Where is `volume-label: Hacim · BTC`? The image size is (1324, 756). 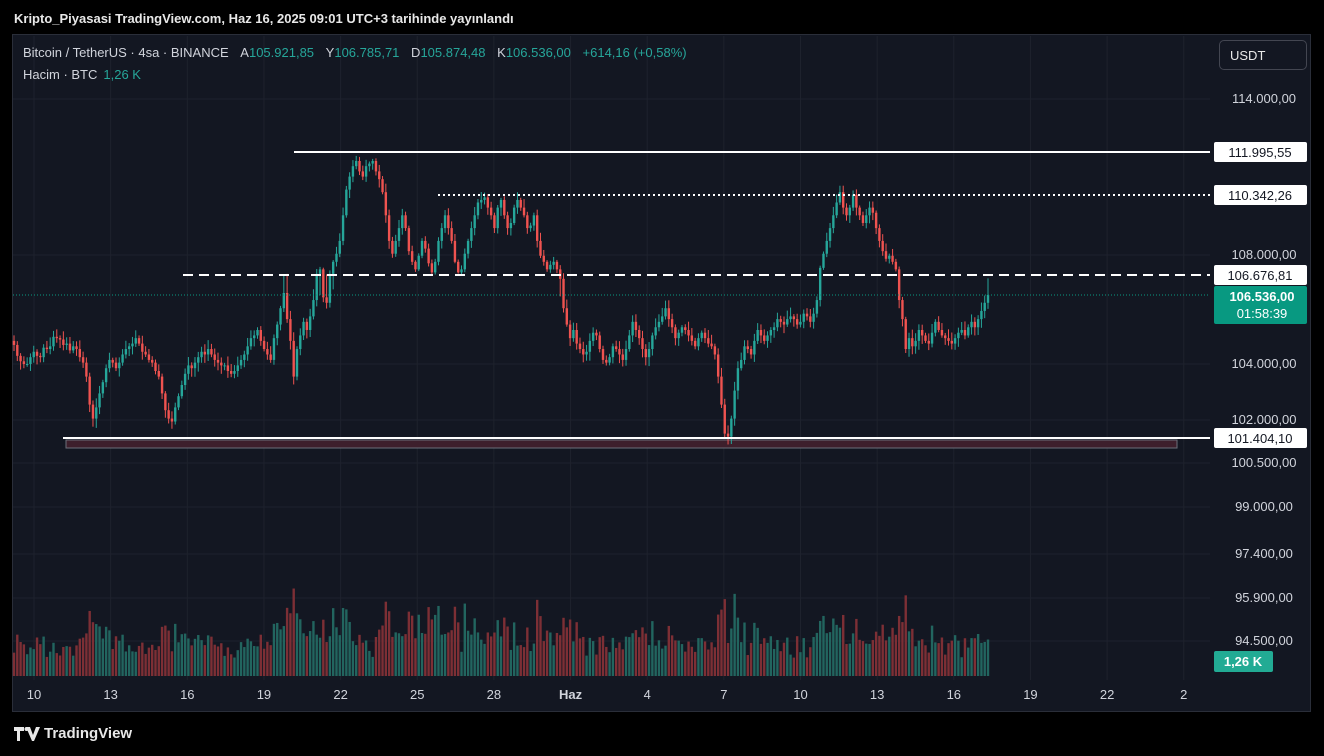
volume-label: Hacim · BTC is located at coordinates (60, 74).